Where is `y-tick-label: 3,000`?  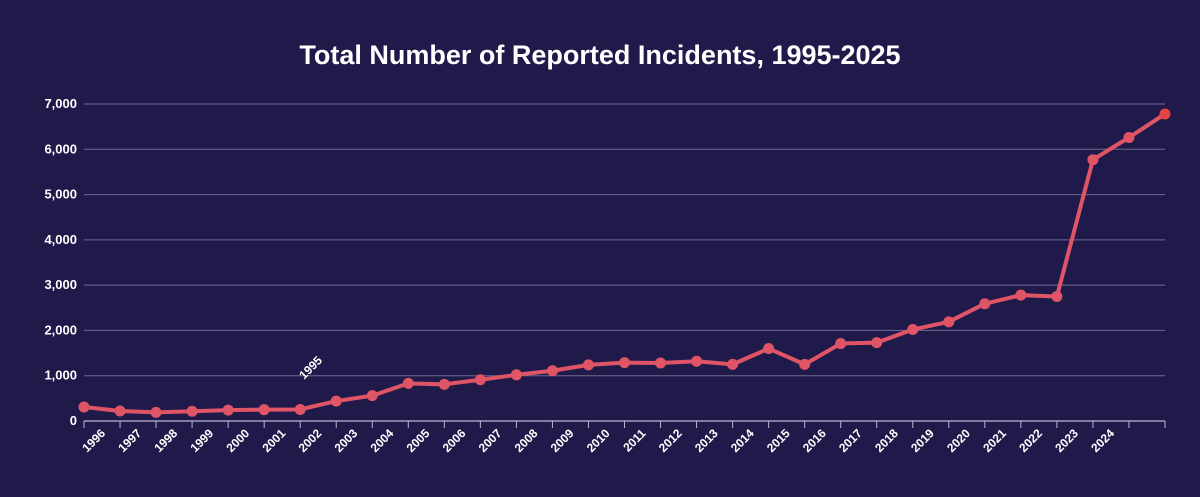 y-tick-label: 3,000 is located at coordinates (60, 284).